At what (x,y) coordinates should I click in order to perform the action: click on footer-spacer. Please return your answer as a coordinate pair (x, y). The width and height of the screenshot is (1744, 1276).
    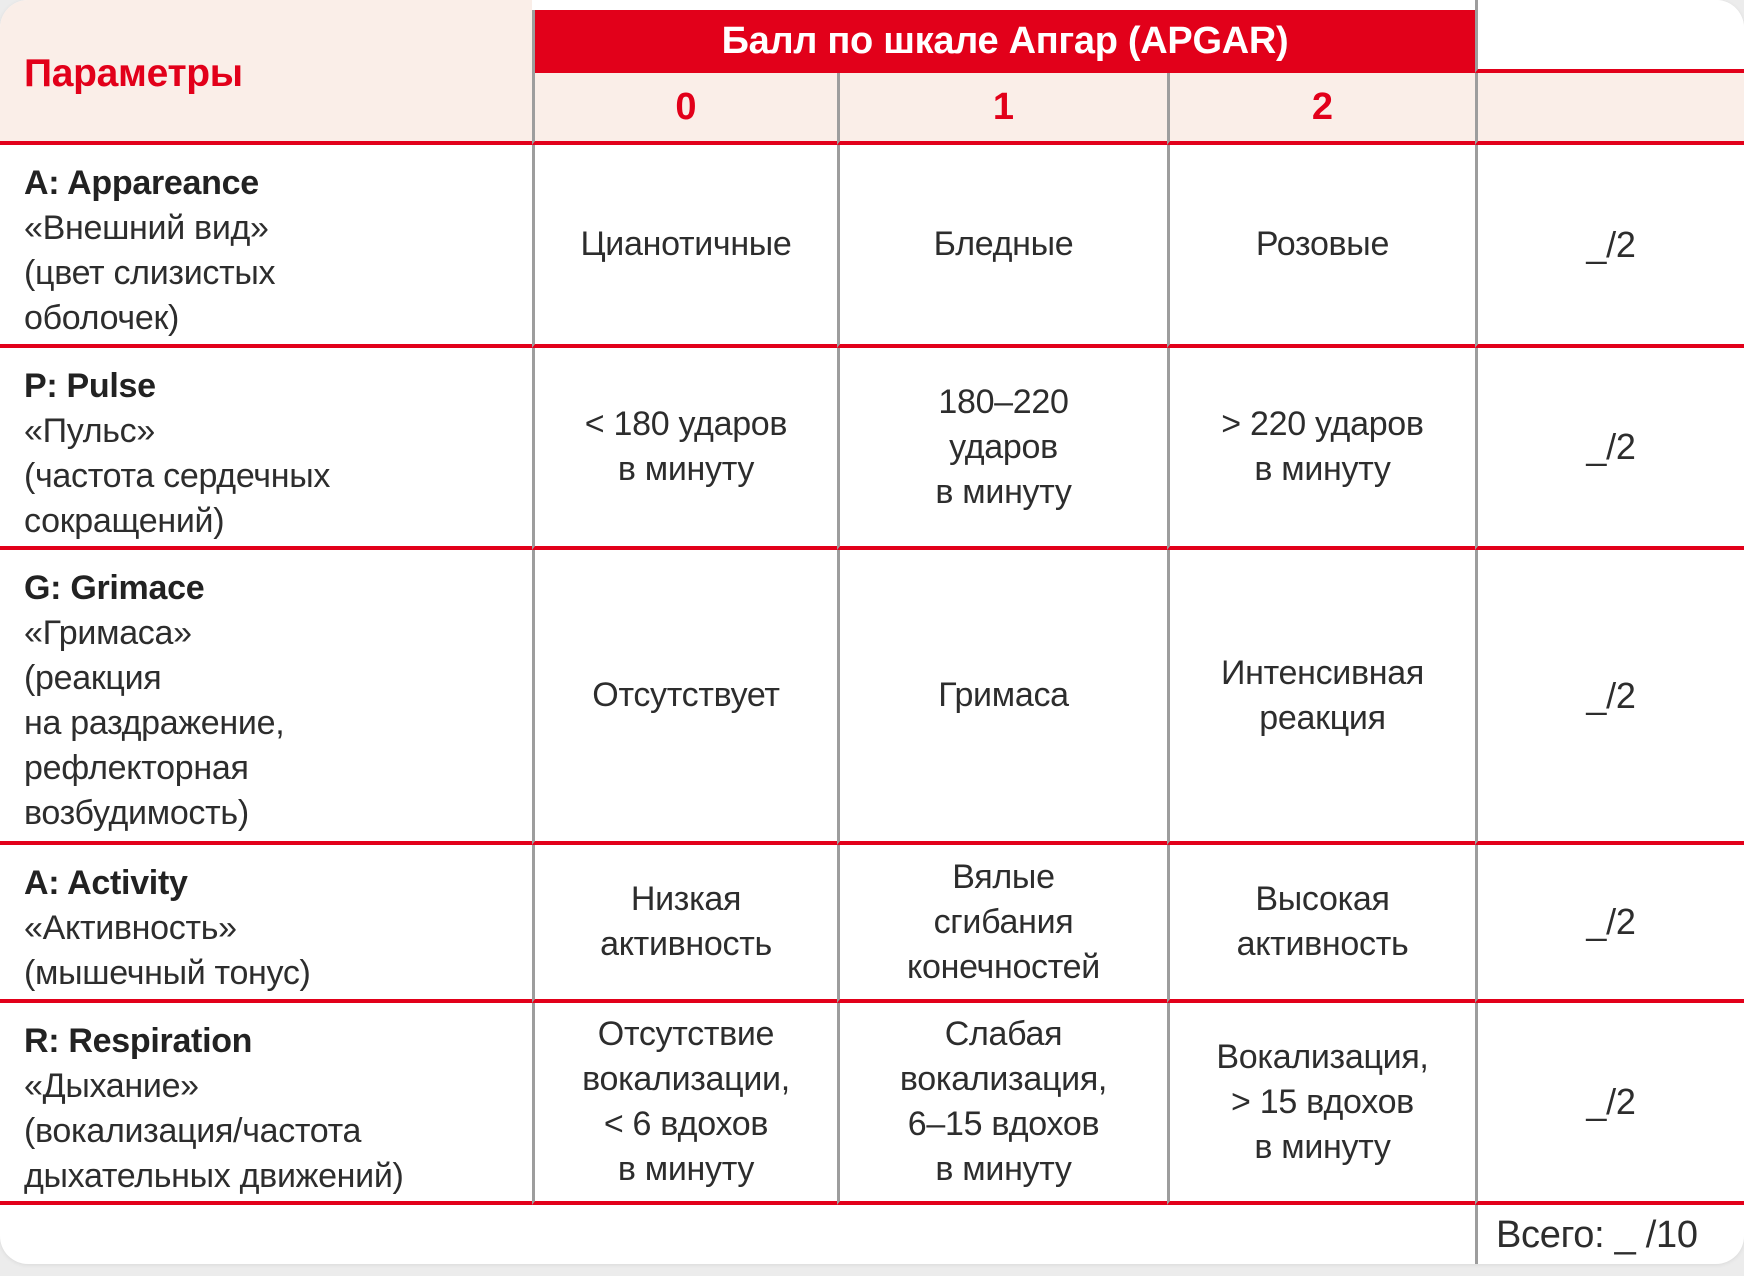
    Looking at the image, I should click on (737, 1234).